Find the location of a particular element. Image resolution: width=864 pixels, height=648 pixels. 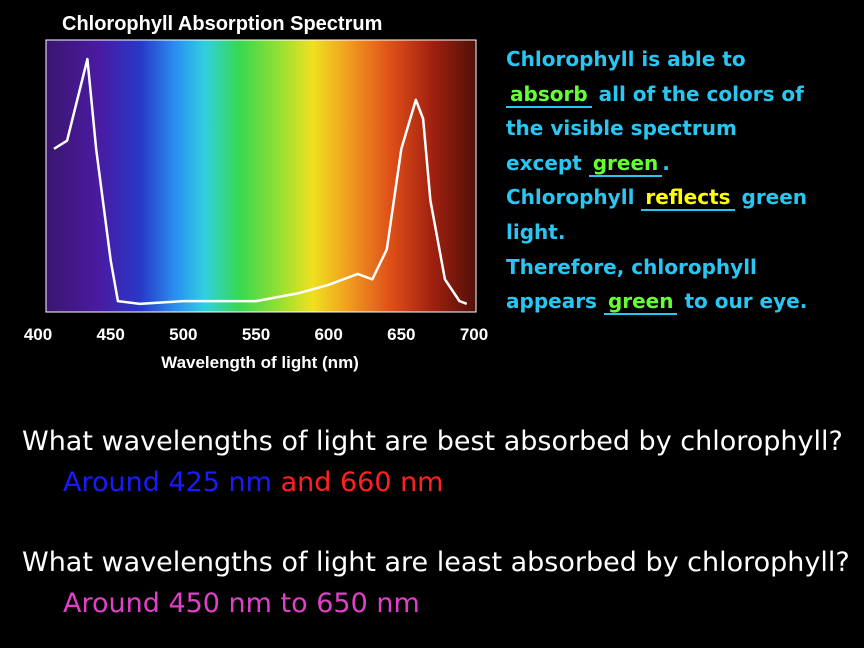

answer-part: and 660 nm is located at coordinates (362, 482).